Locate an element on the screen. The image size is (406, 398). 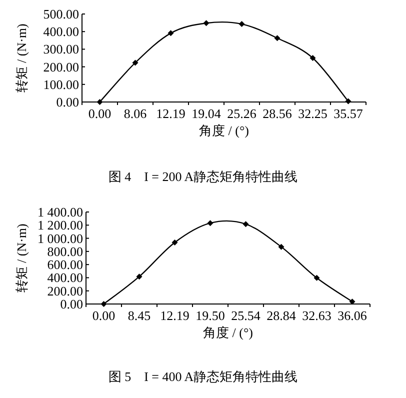
x-tick-label: 25.26 is located at coordinates (242, 113).